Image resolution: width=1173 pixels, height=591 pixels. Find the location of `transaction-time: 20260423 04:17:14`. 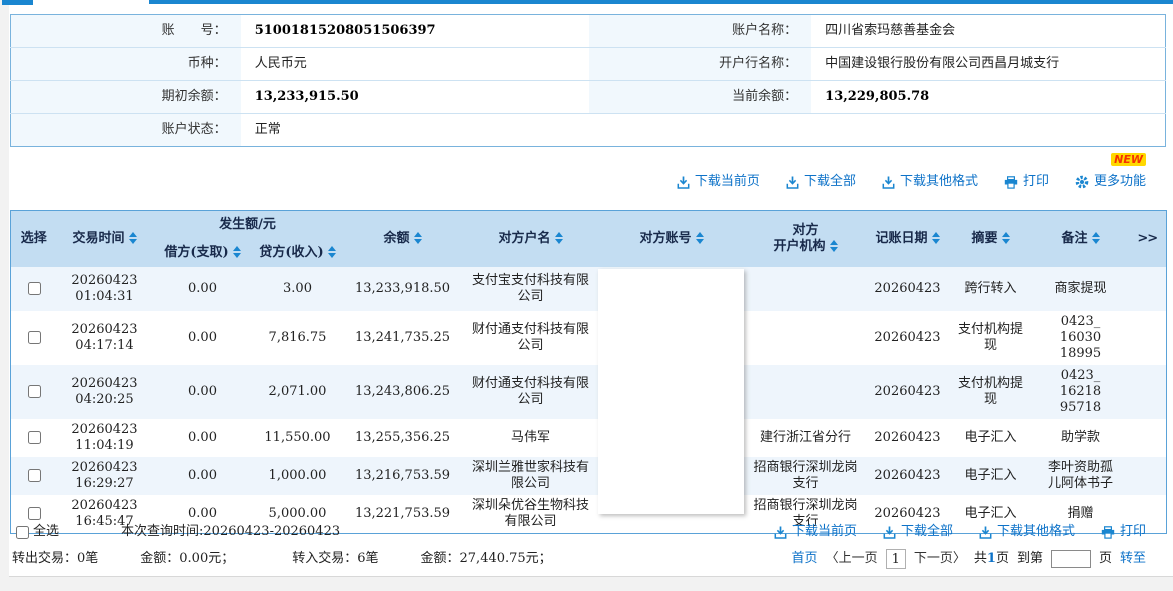

transaction-time: 20260423 04:17:14 is located at coordinates (104, 337).